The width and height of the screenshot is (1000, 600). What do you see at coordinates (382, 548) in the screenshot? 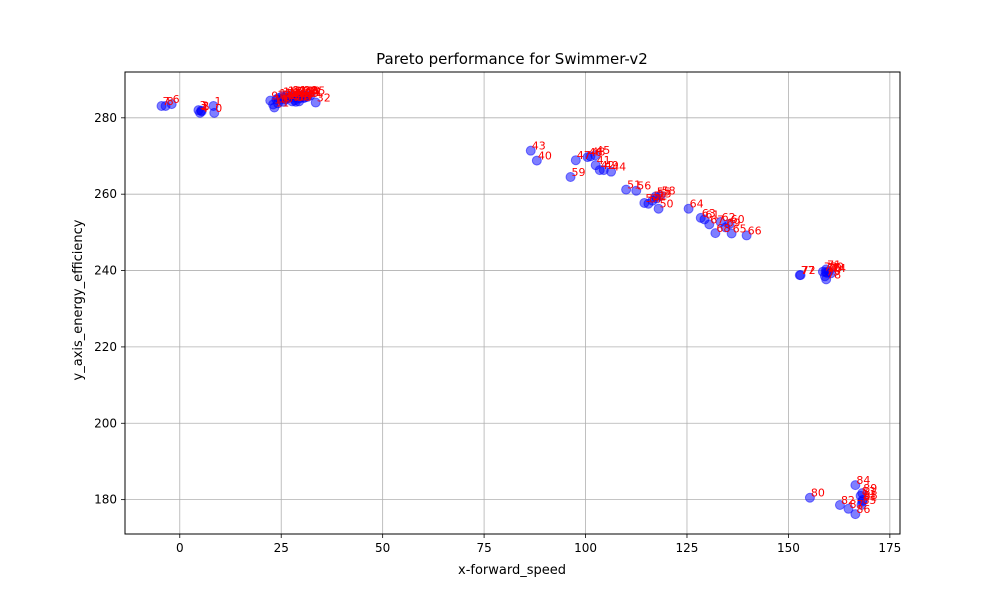
I see `x-tick-label: 50` at bounding box center [382, 548].